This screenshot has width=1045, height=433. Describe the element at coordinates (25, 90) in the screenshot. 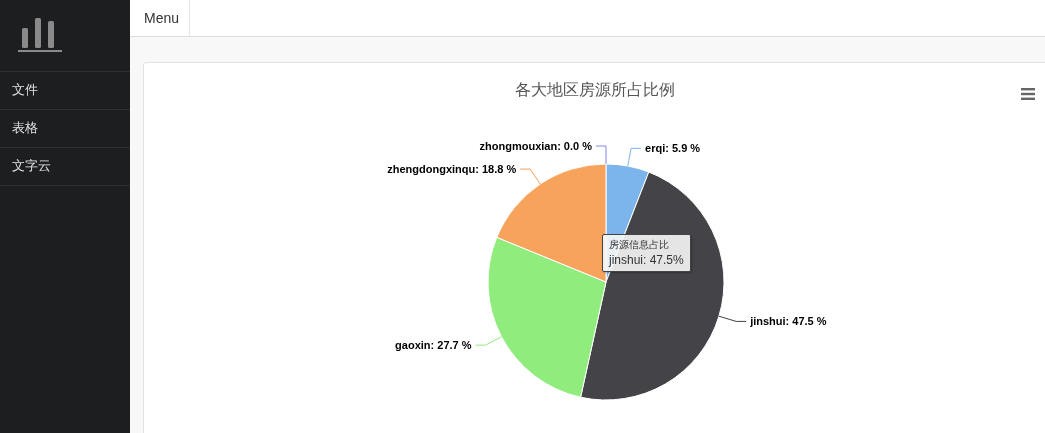

I see `text: 文件` at that location.